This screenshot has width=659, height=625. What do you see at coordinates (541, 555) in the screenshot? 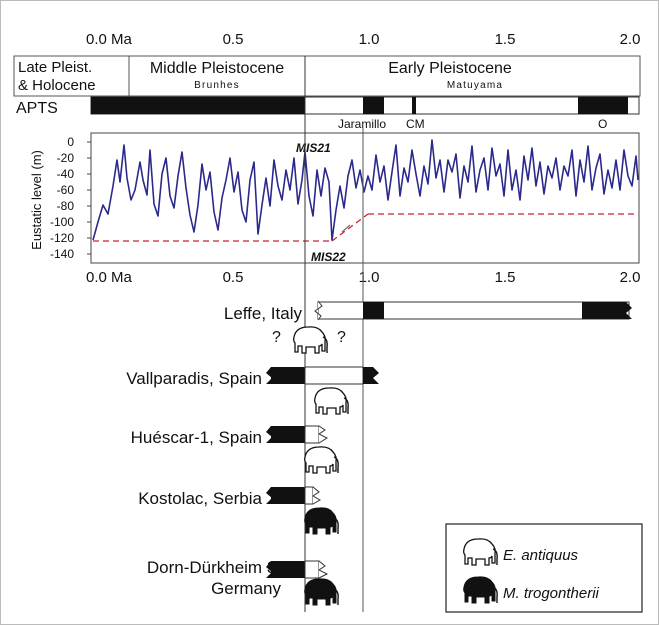
I see `legend-antiquus-label: E. antiquus` at bounding box center [541, 555].